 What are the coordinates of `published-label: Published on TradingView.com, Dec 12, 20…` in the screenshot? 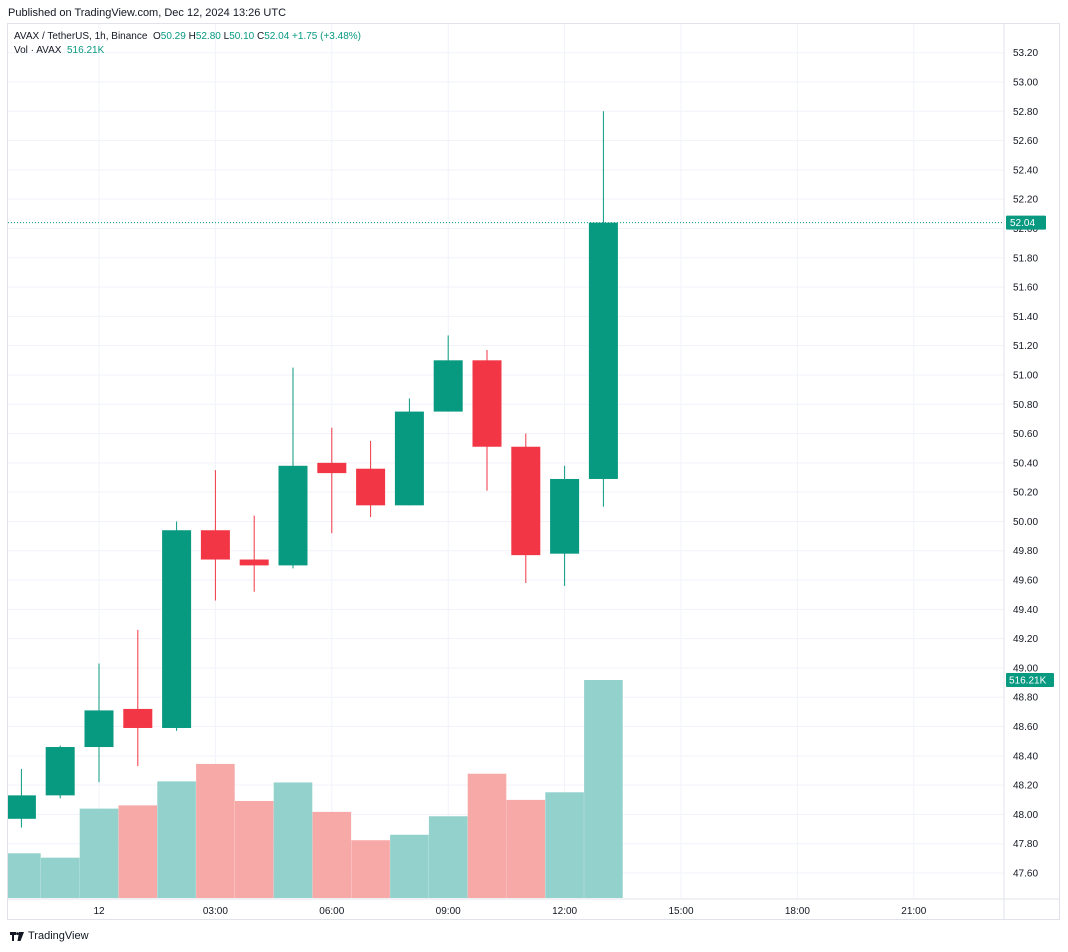 It's located at (147, 13).